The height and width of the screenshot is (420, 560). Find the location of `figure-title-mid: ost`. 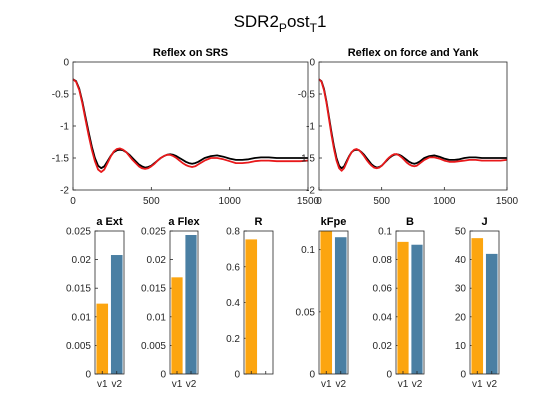

figure-title-mid: ost is located at coordinates (298, 21).